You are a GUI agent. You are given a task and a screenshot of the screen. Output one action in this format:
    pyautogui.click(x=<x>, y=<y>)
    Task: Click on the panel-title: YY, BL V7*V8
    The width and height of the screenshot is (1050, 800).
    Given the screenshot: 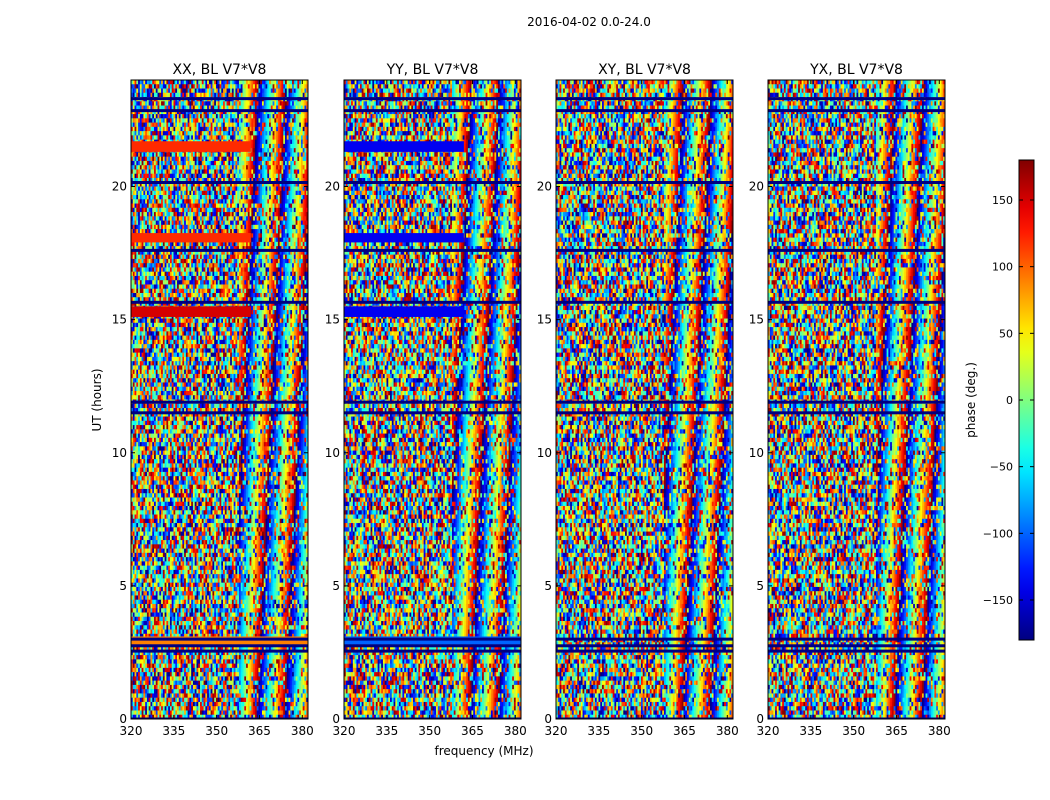 What is the action you would take?
    pyautogui.click(x=432, y=70)
    